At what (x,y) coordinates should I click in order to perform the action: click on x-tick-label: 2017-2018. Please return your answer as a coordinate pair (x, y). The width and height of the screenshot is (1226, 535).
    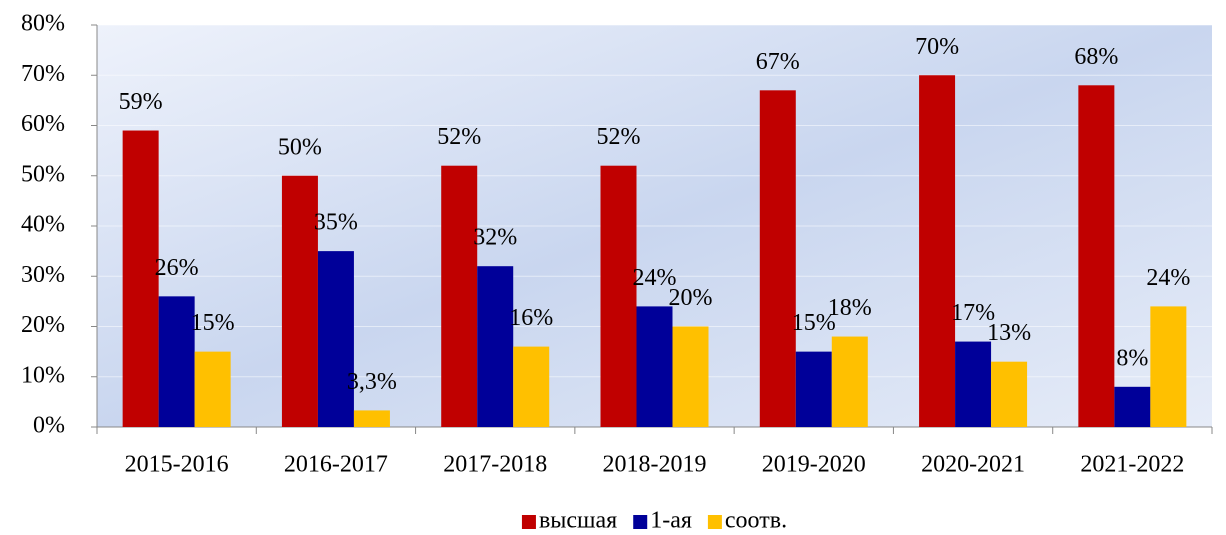
    Looking at the image, I should click on (495, 465).